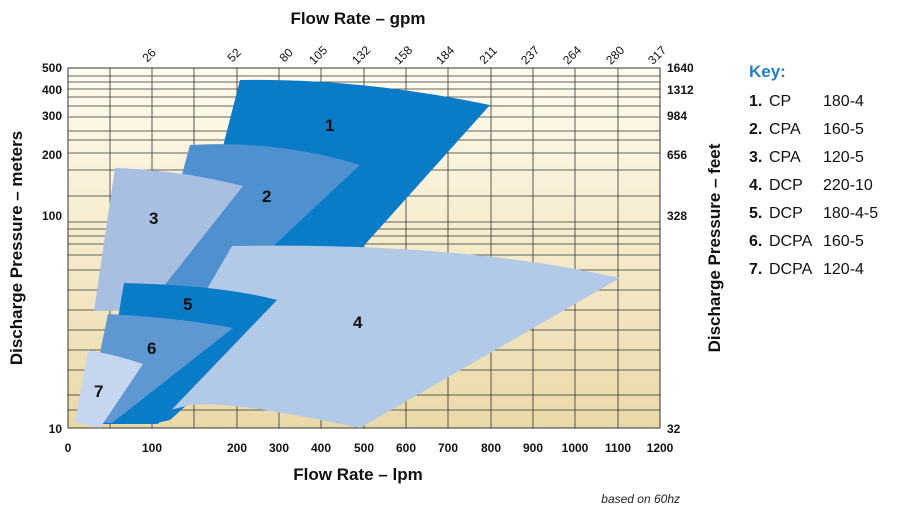 This screenshot has width=906, height=508. I want to click on region-label-5: 5, so click(187, 304).